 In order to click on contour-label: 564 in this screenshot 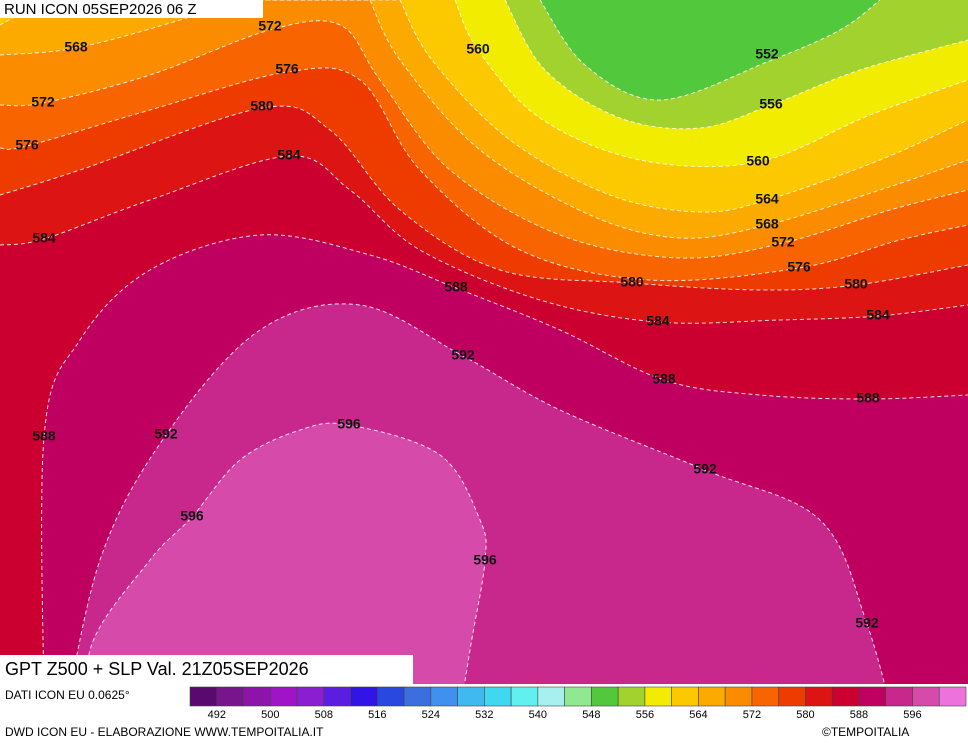, I will do `click(767, 199)`.